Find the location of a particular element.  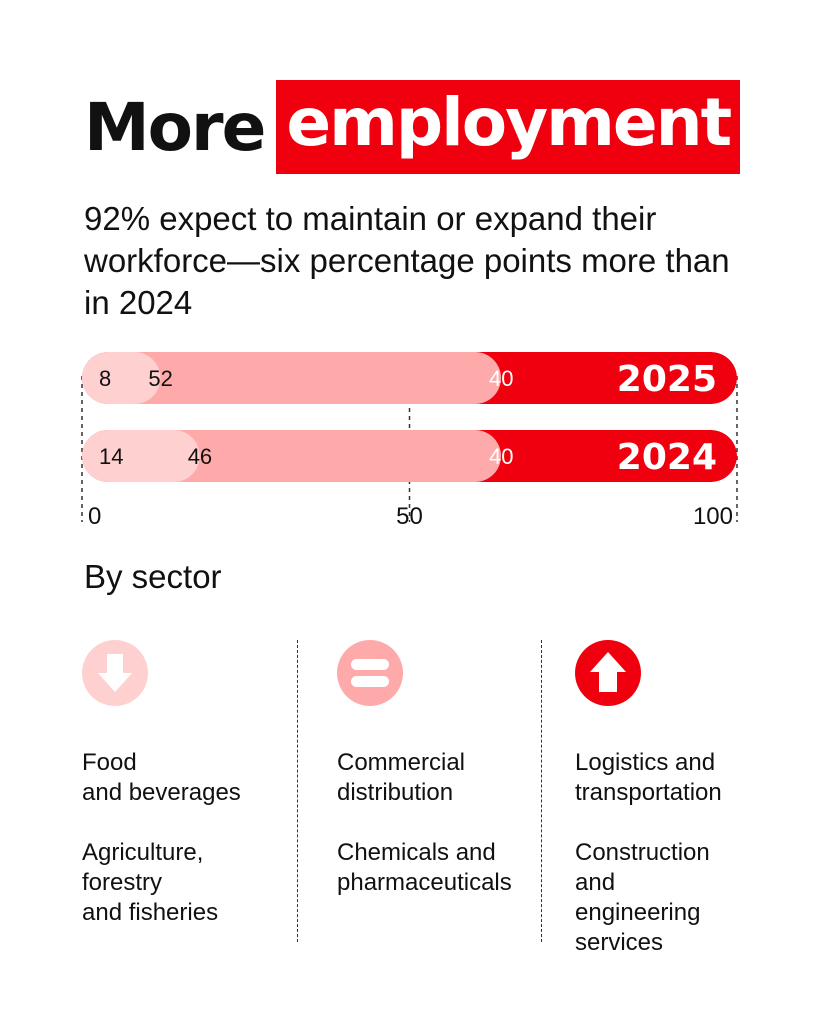

sector-name: Chemicals and pharmaceuticals is located at coordinates (424, 867).